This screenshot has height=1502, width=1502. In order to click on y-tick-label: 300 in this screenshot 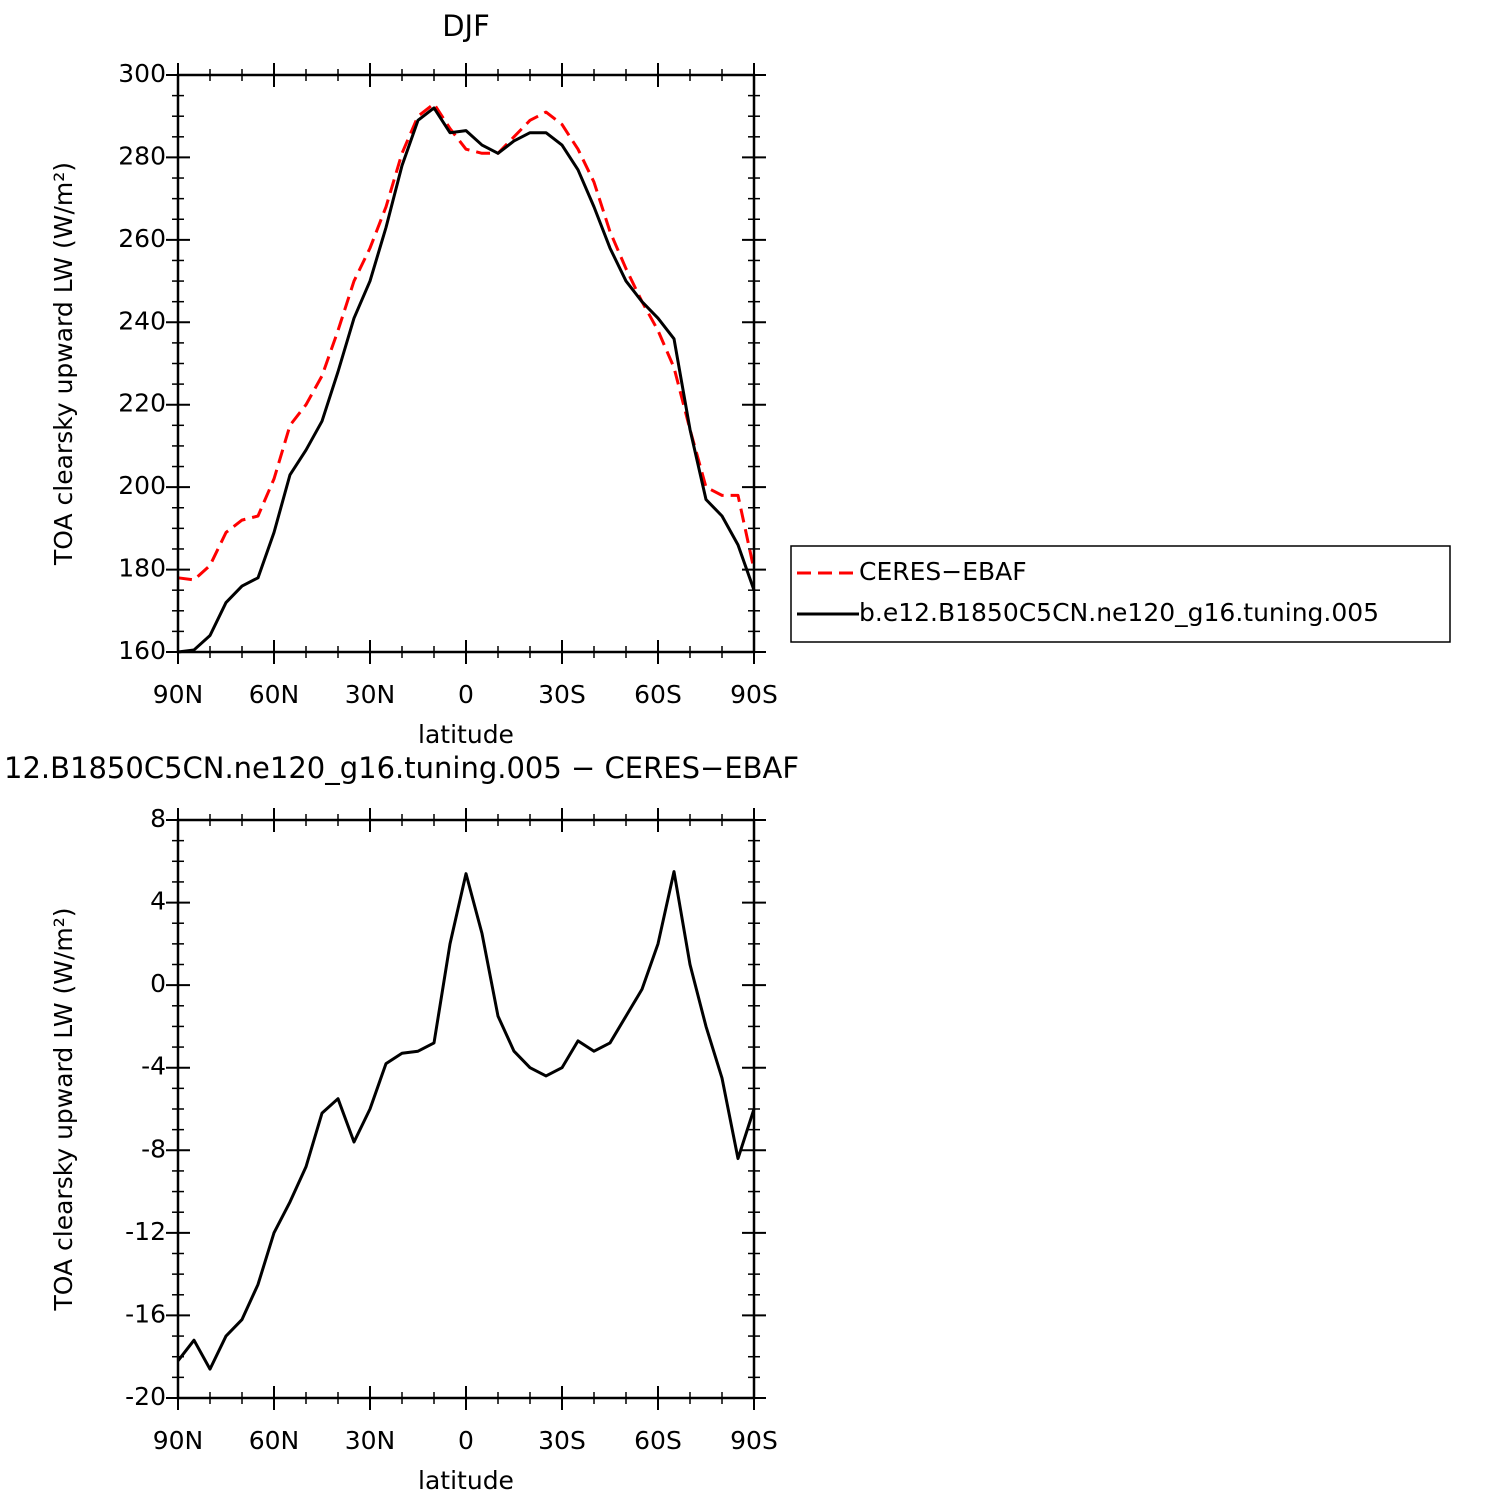, I will do `click(142, 73)`.